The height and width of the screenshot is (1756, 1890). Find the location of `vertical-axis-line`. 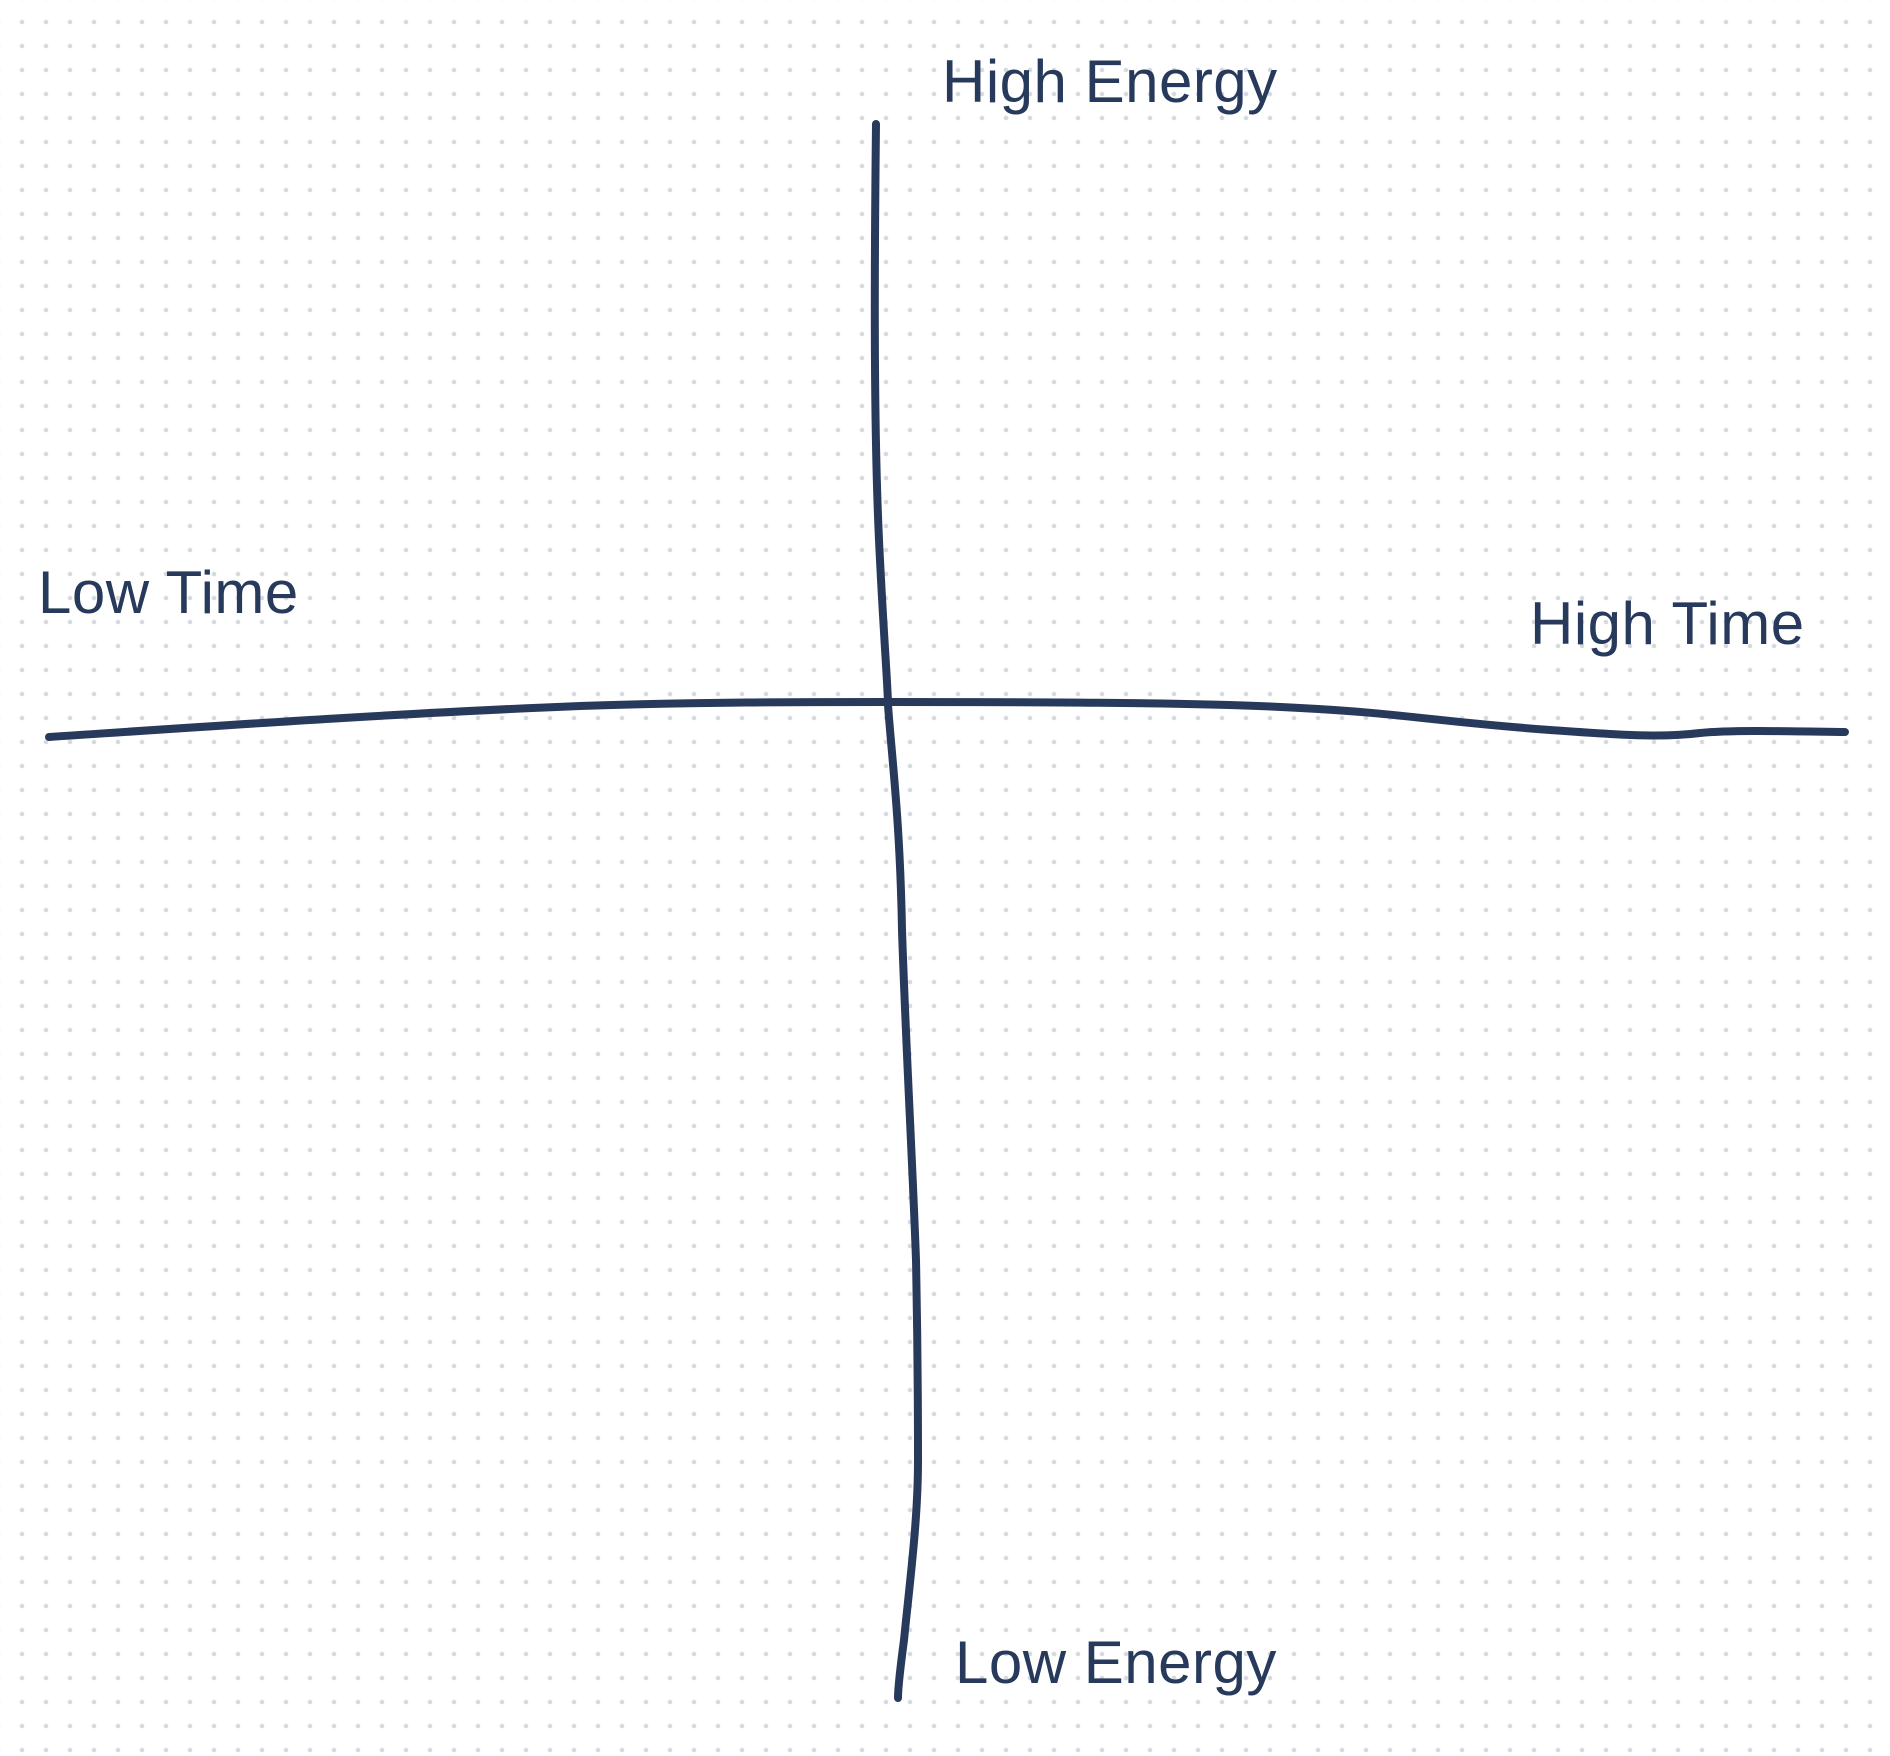

vertical-axis-line is located at coordinates (896, 911).